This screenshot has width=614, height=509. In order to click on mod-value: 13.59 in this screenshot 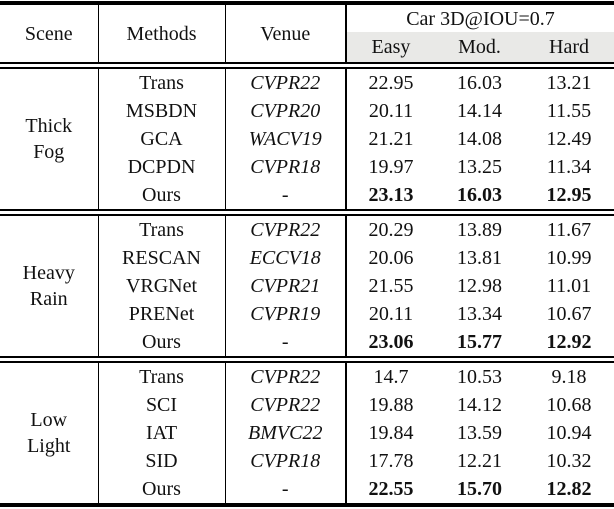, I will do `click(479, 433)`.